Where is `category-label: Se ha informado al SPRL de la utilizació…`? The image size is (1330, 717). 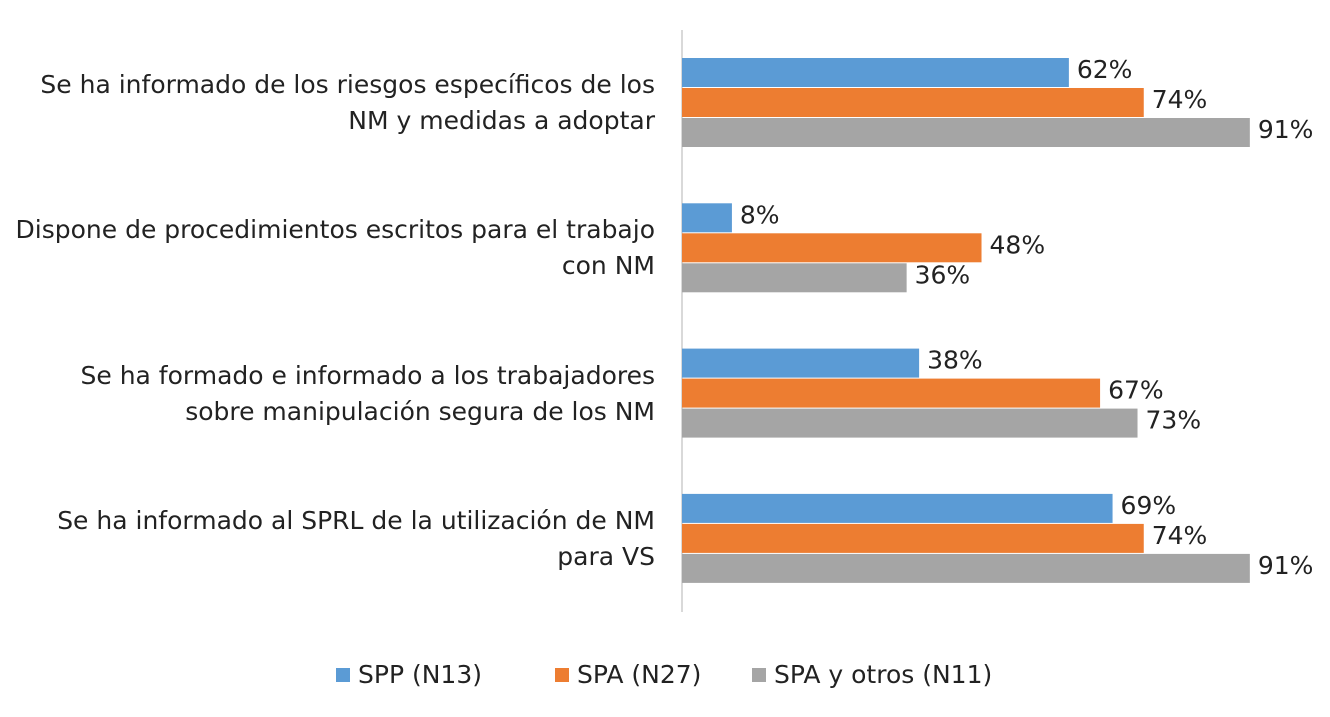 category-label: Se ha informado al SPRL de la utilizació… is located at coordinates (356, 538).